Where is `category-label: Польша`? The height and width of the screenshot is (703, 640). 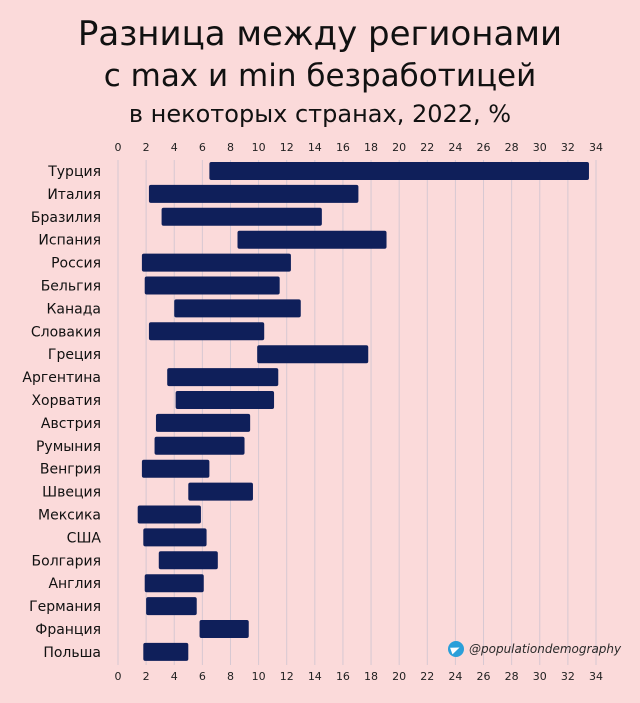
category-label: Польша is located at coordinates (72, 653).